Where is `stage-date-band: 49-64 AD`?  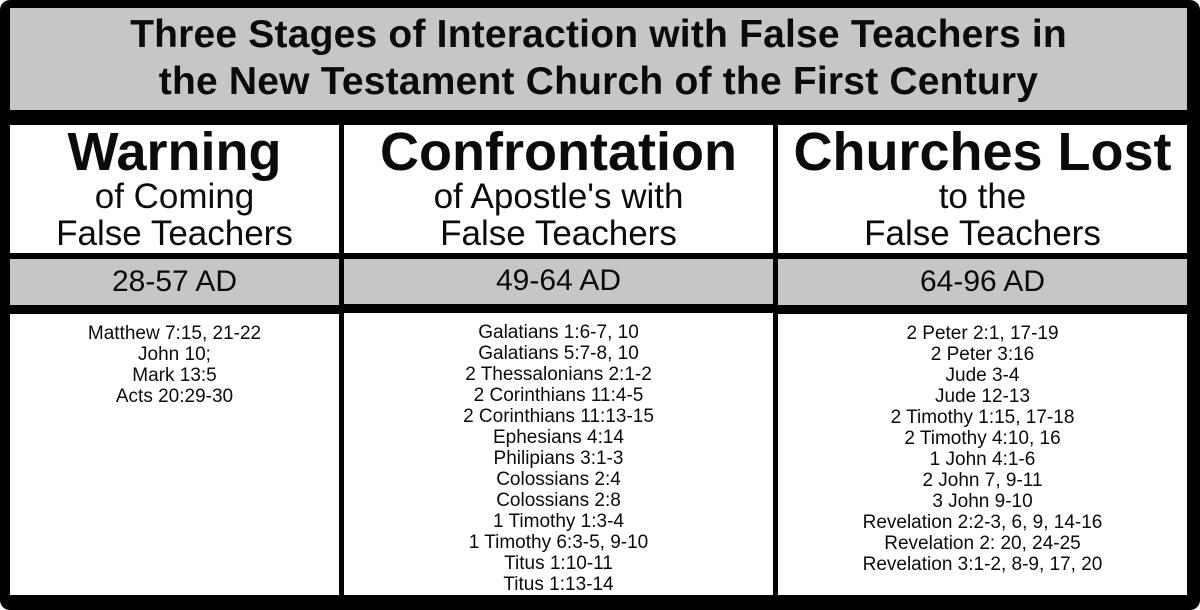
stage-date-band: 49-64 AD is located at coordinates (558, 281).